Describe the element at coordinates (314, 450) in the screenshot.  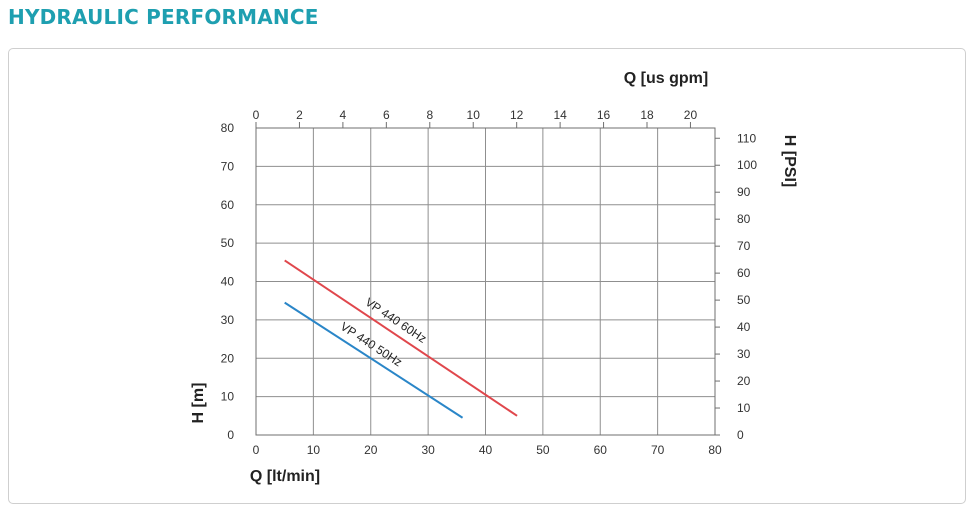
I see `x-tick-label: 10` at that location.